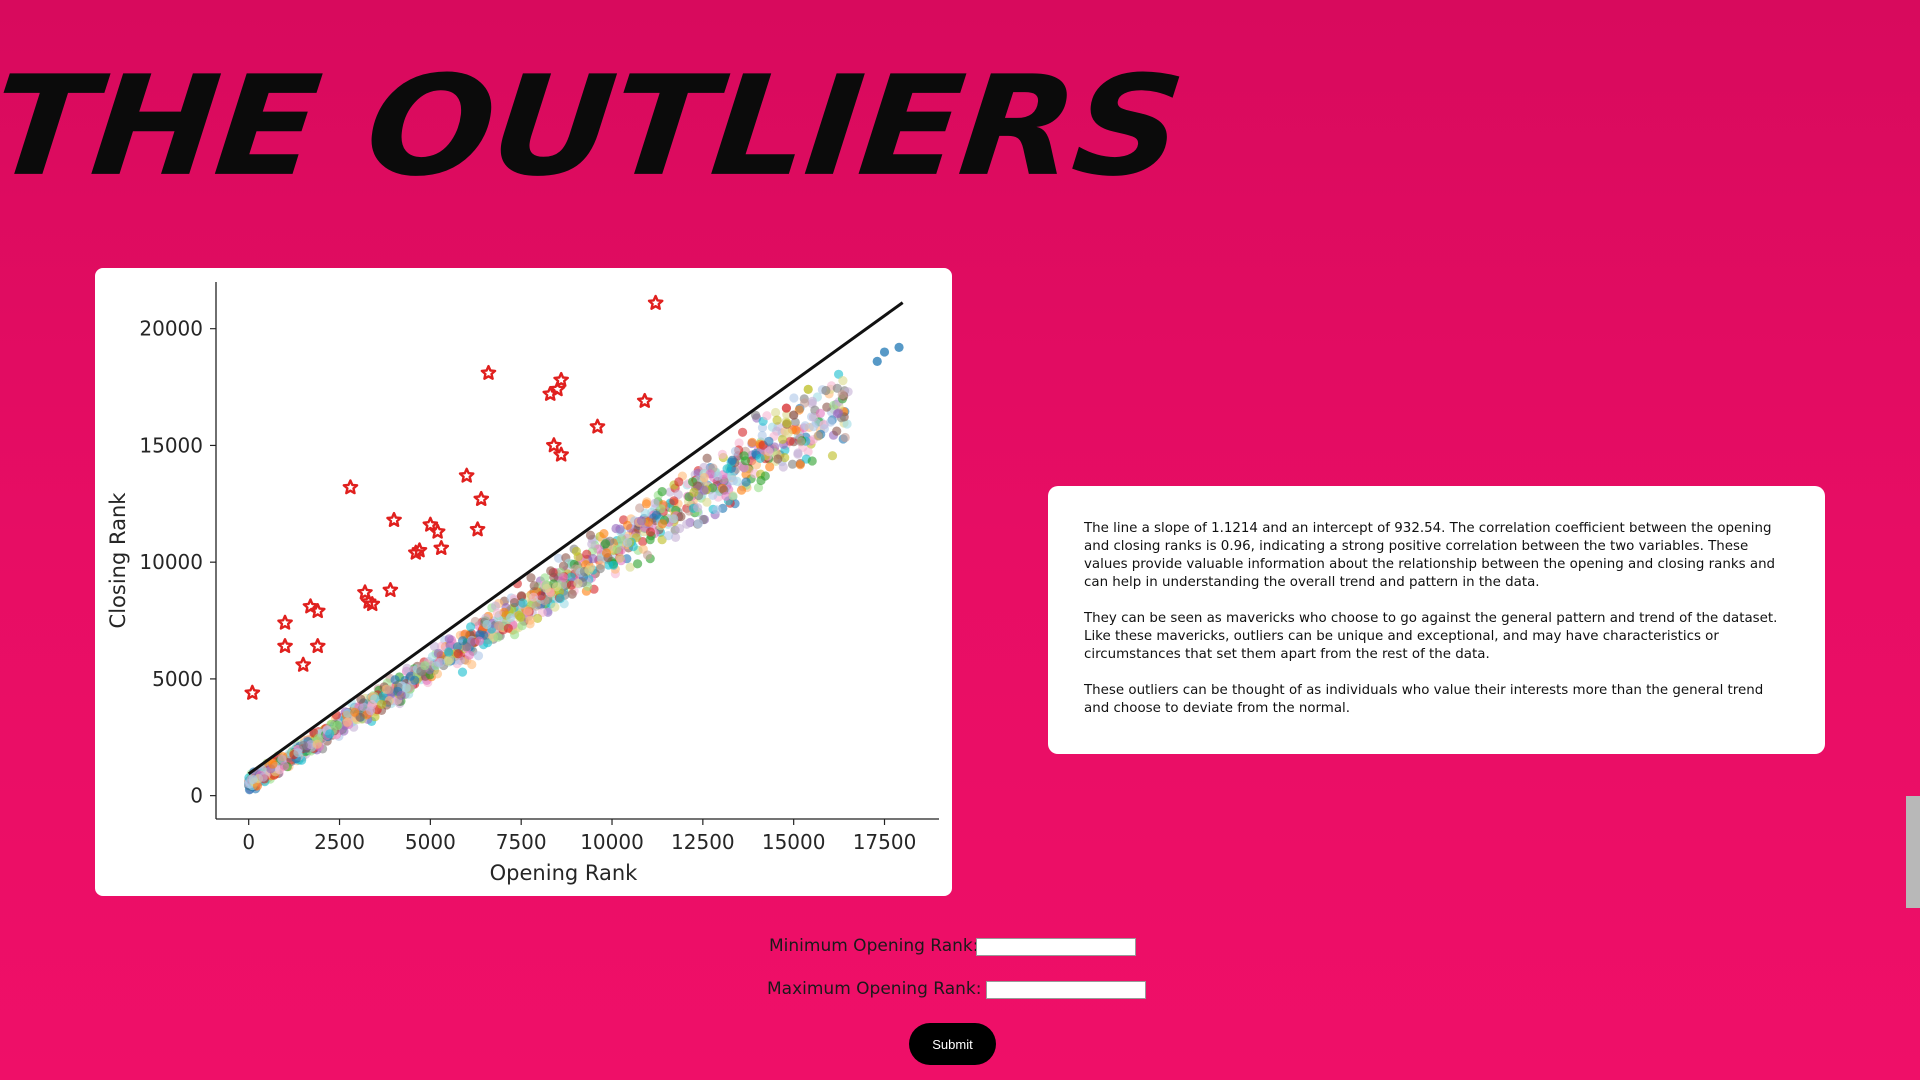 The width and height of the screenshot is (1920, 1080). What do you see at coordinates (594, 127) in the screenshot?
I see `page-title: THE OUTLIERS` at bounding box center [594, 127].